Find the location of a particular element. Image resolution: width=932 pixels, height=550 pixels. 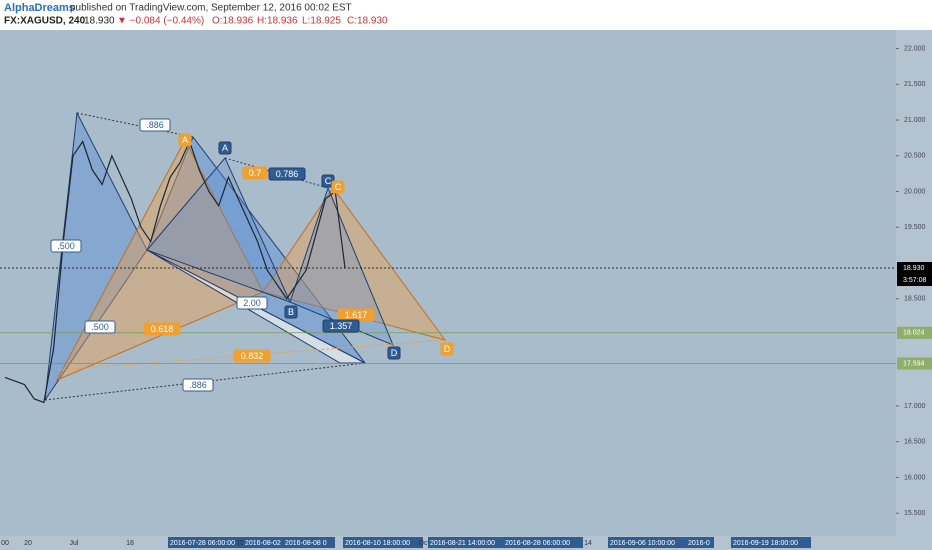

y-tick-label: 20.000 is located at coordinates (915, 191).